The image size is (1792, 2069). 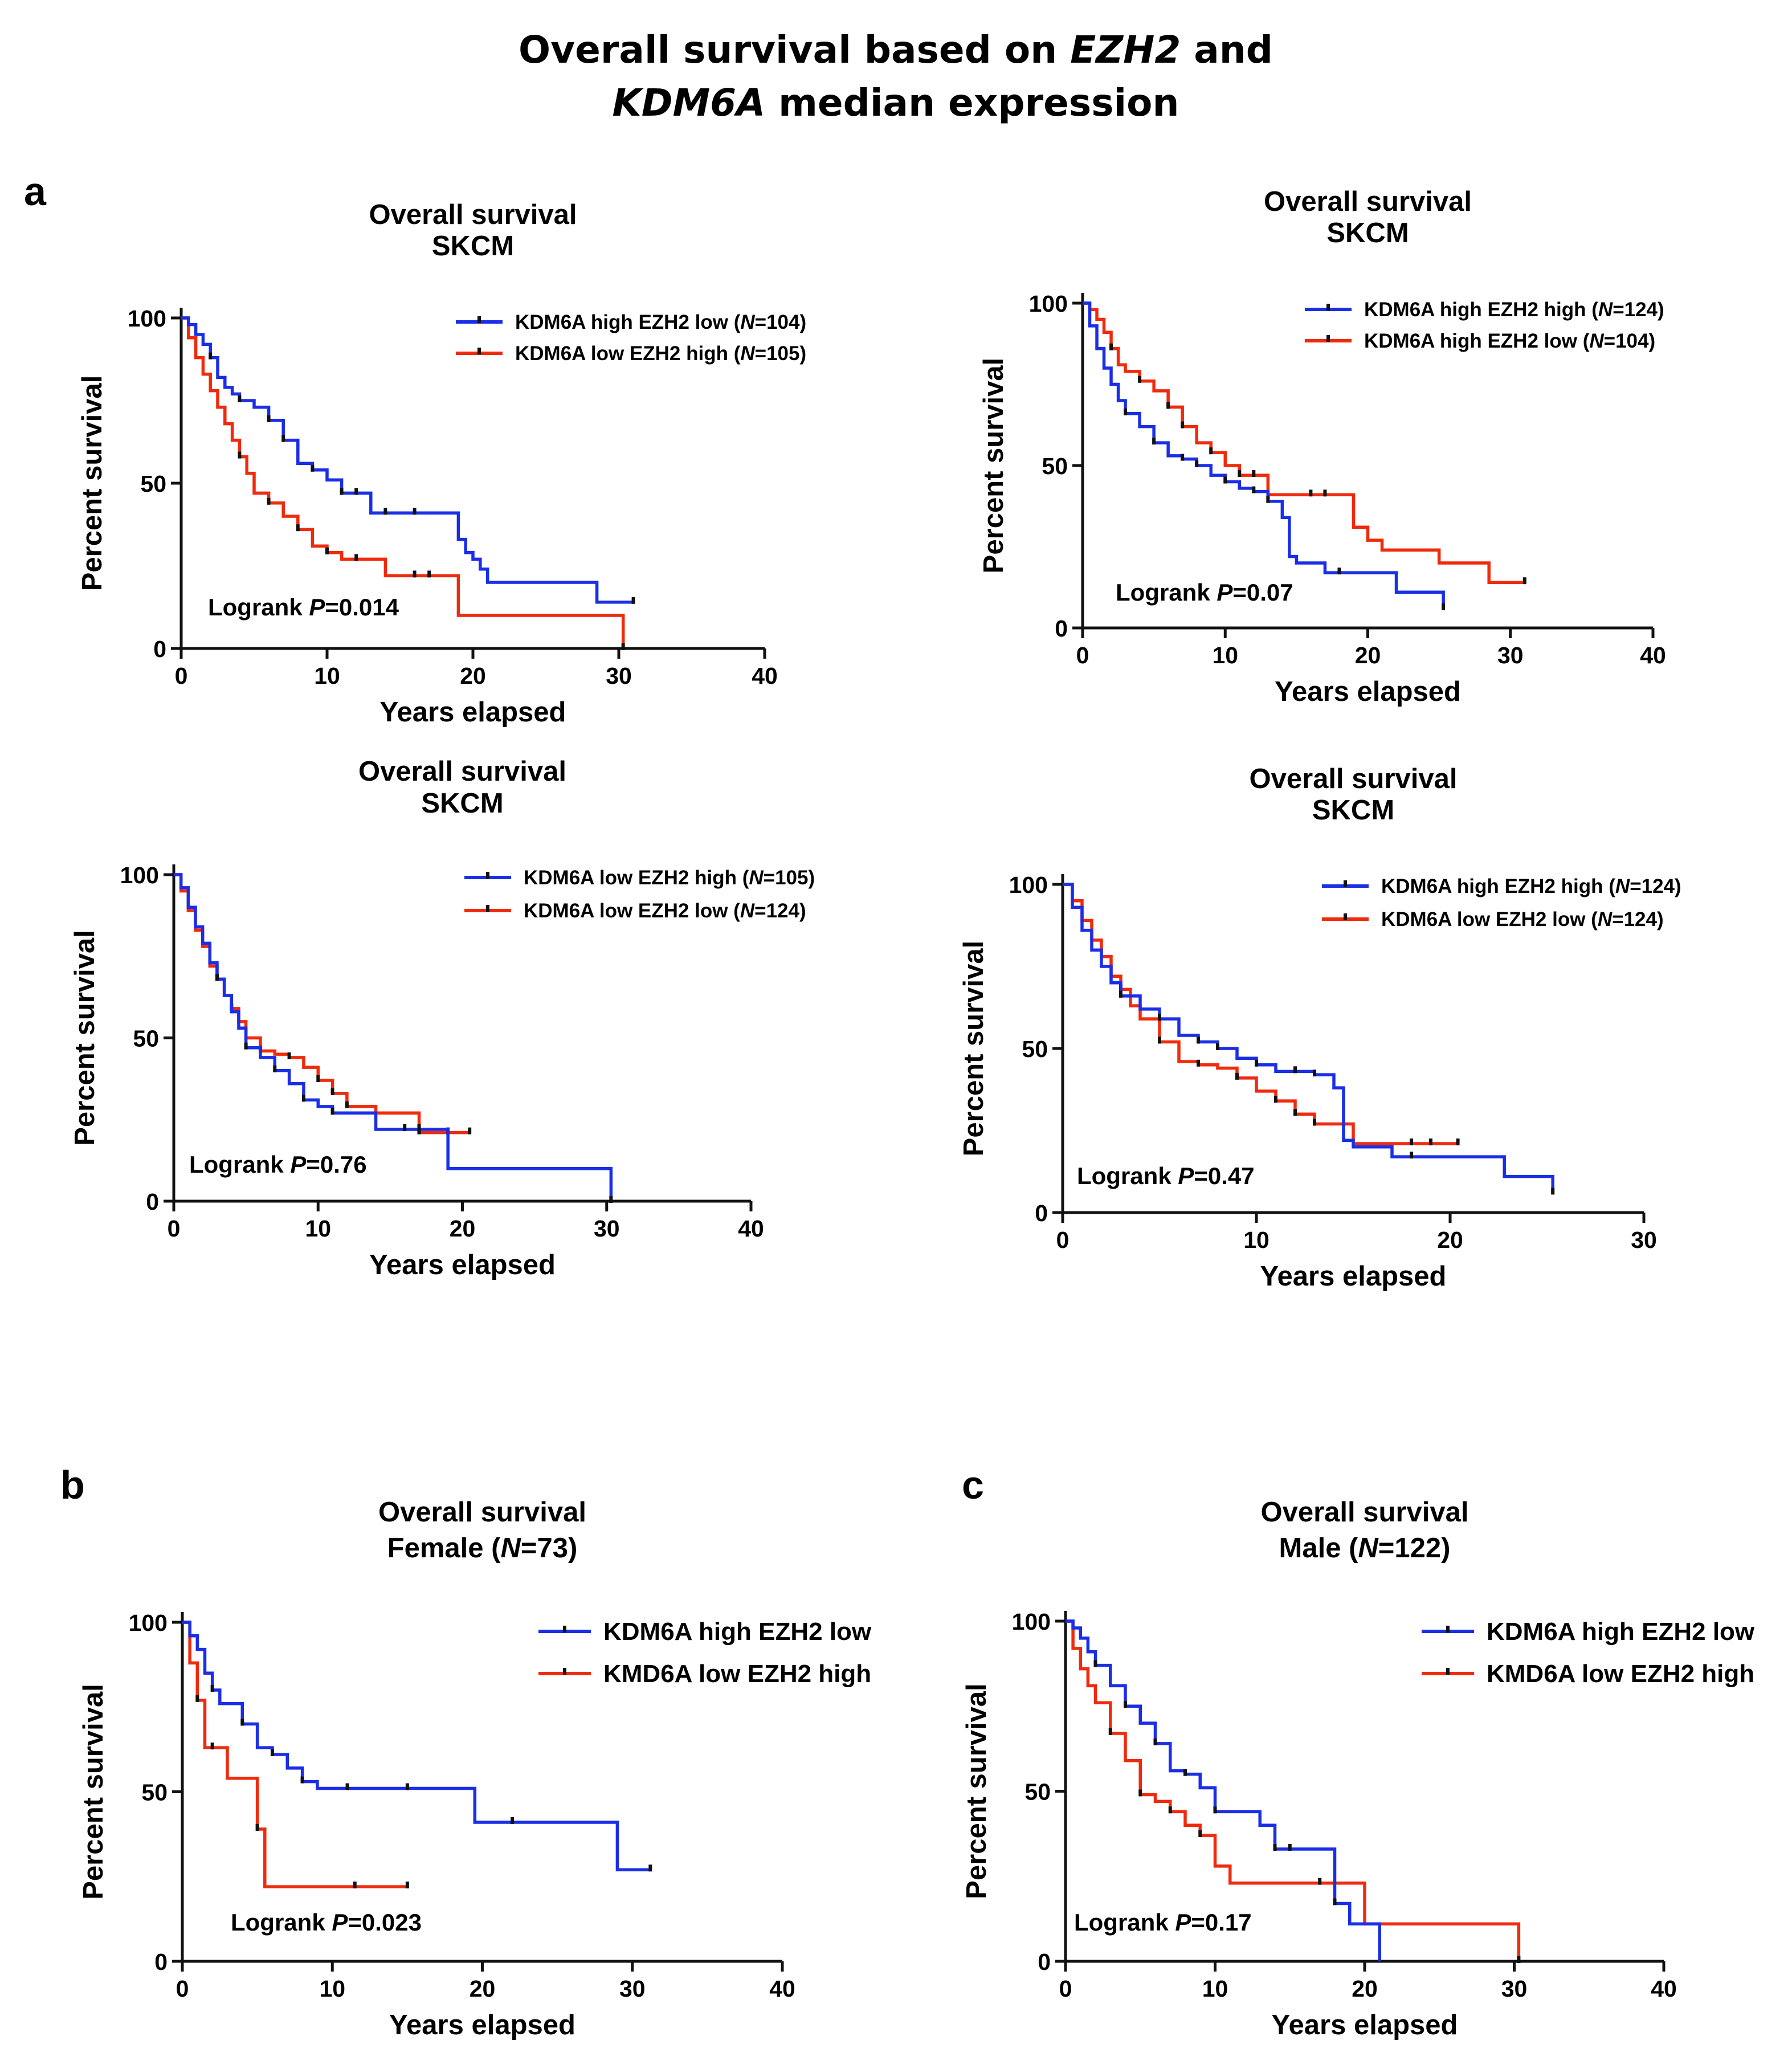 What do you see at coordinates (72, 1485) in the screenshot?
I see `panel-label-b: b` at bounding box center [72, 1485].